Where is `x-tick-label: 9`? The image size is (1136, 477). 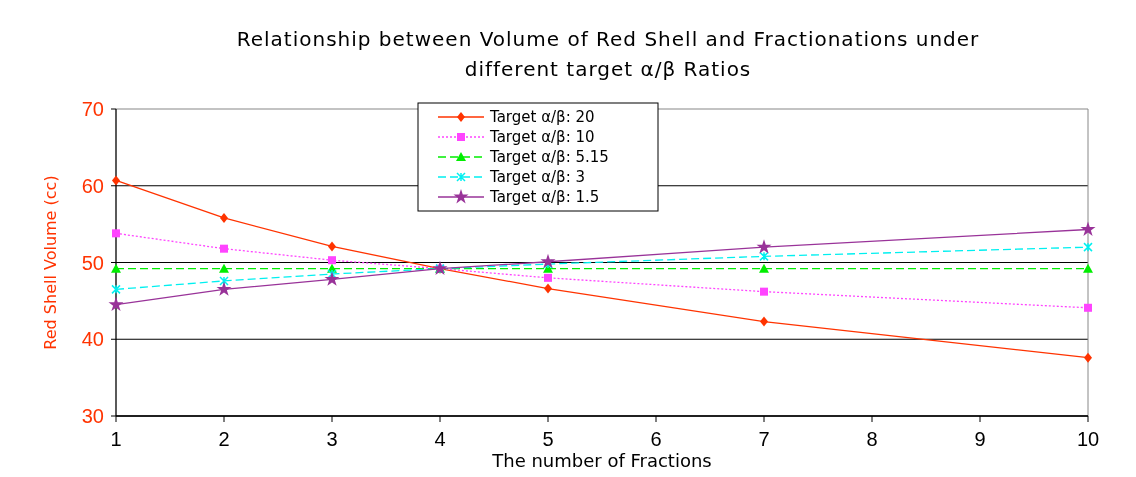
x-tick-label: 9 is located at coordinates (980, 439).